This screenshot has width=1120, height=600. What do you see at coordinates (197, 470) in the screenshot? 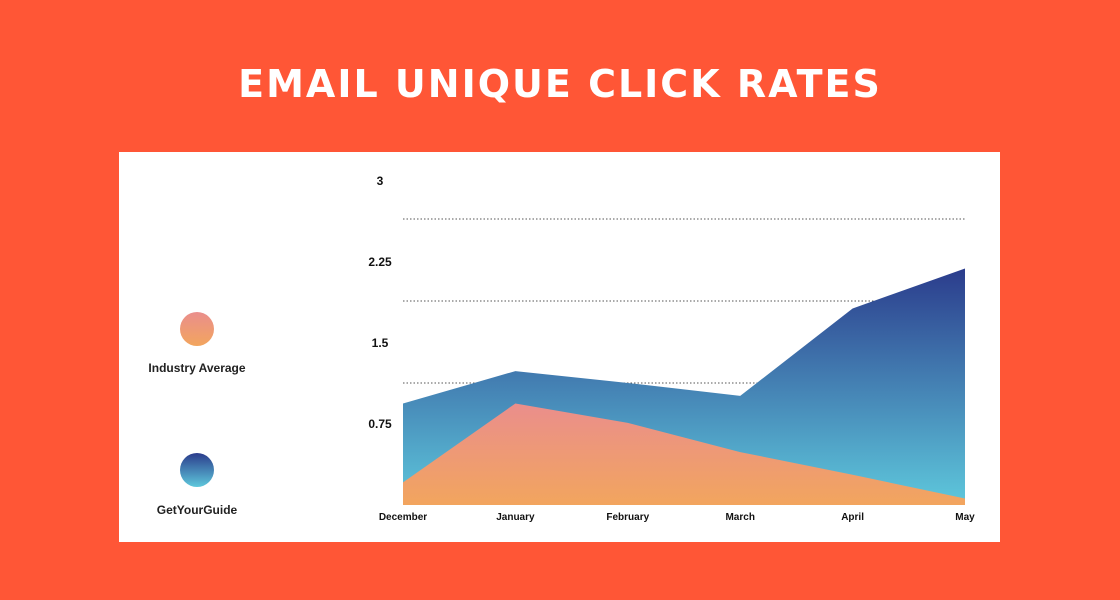
I see `legend-swatch-getyourguide` at bounding box center [197, 470].